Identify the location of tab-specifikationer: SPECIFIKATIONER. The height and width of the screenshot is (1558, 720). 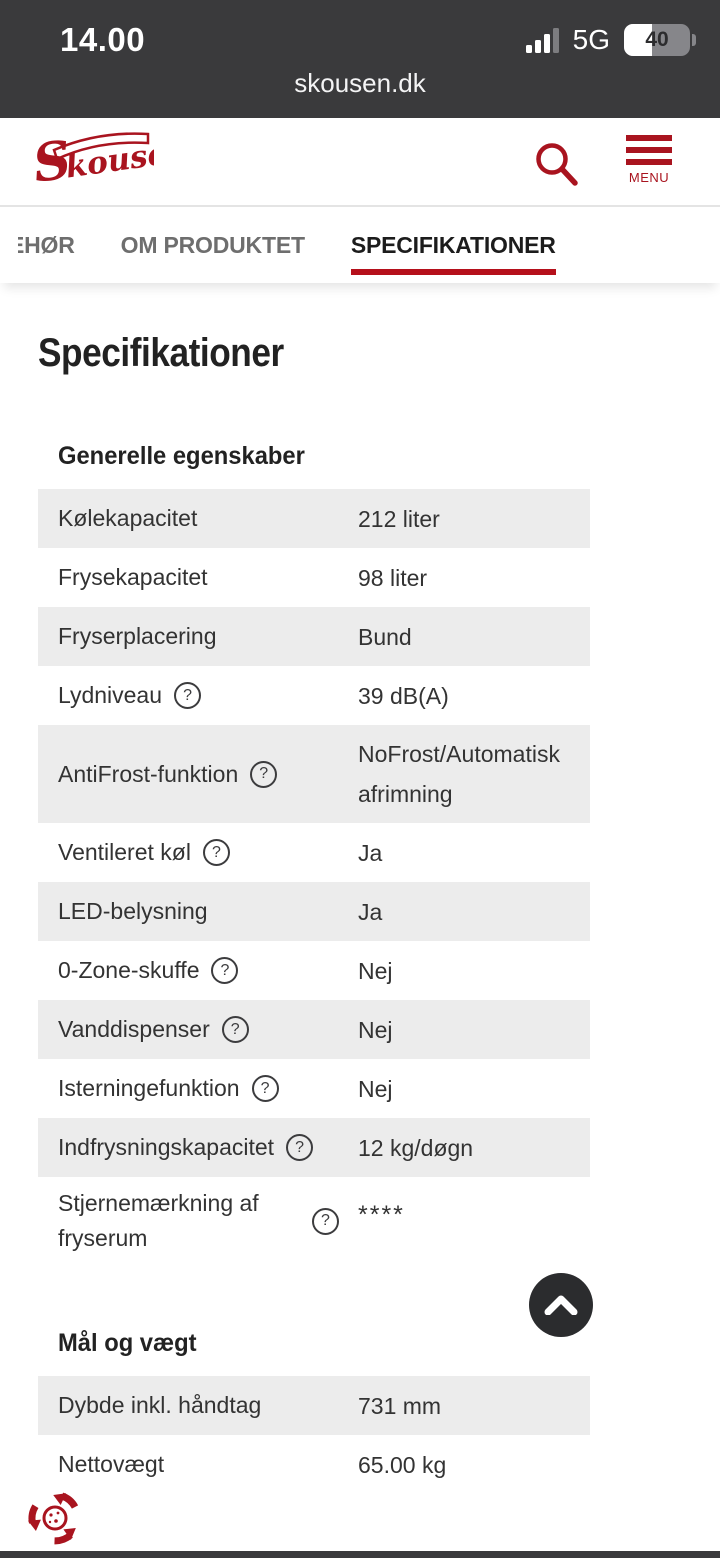
(453, 246).